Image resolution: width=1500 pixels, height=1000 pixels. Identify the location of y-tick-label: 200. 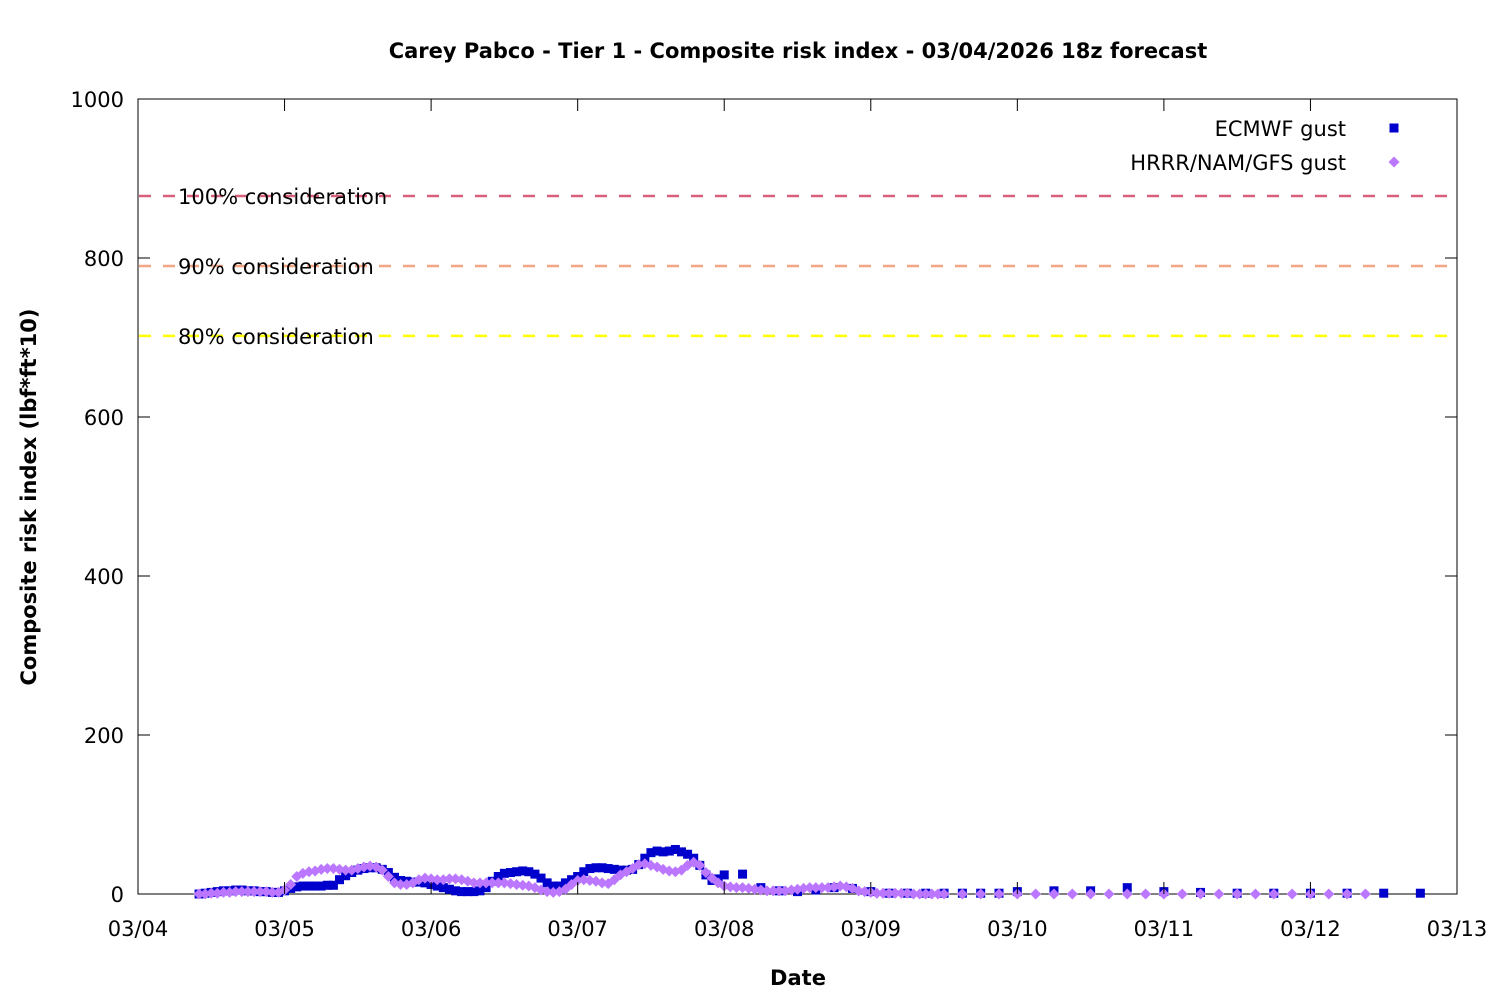
(104, 736).